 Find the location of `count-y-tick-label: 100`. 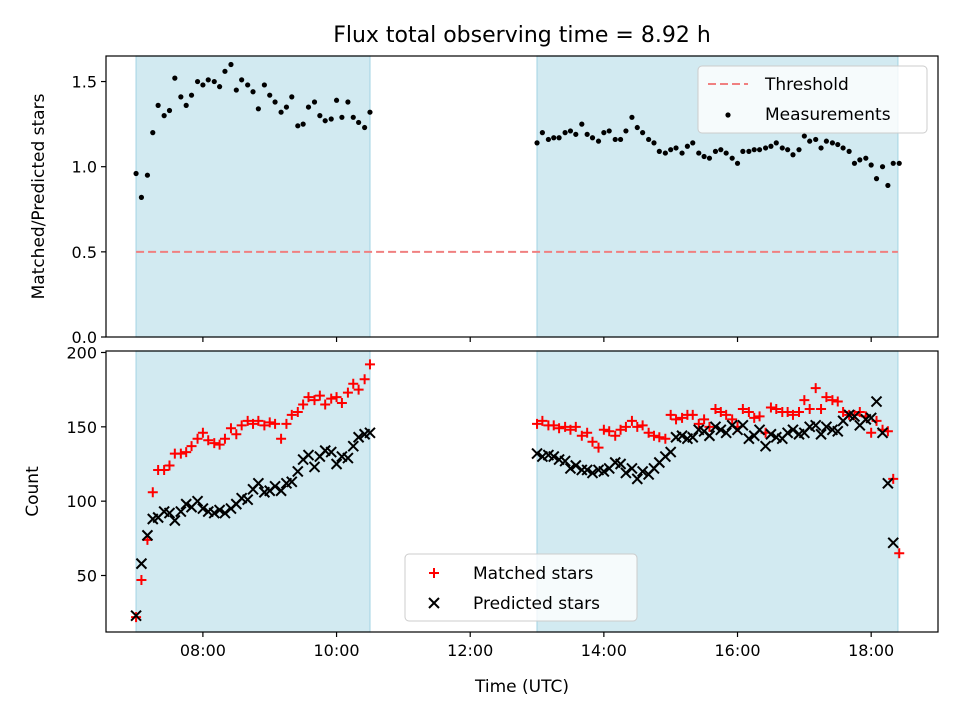

count-y-tick-label: 100 is located at coordinates (81, 501).